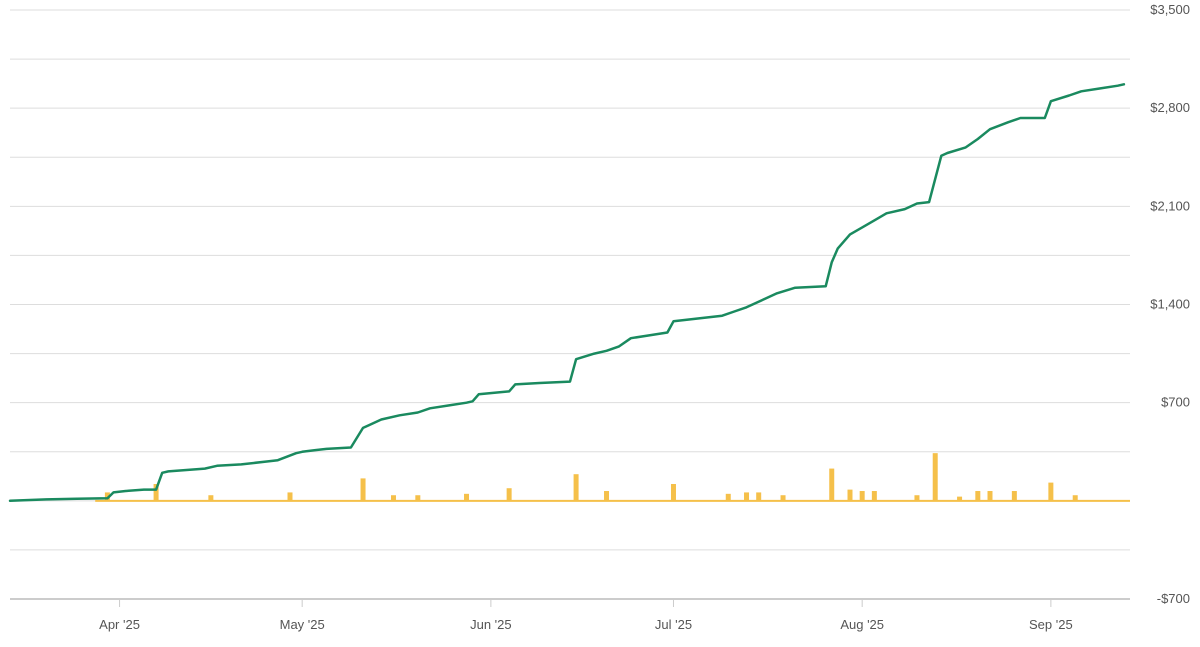 Image resolution: width=1200 pixels, height=647 pixels. I want to click on y-tick-label: $2,800, so click(1170, 107).